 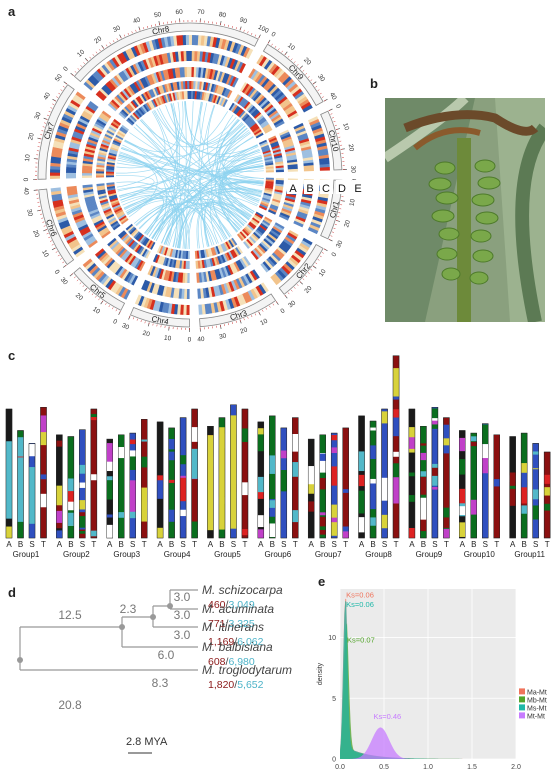 I want to click on branch-length-label: 3.0, so click(x=182, y=597).